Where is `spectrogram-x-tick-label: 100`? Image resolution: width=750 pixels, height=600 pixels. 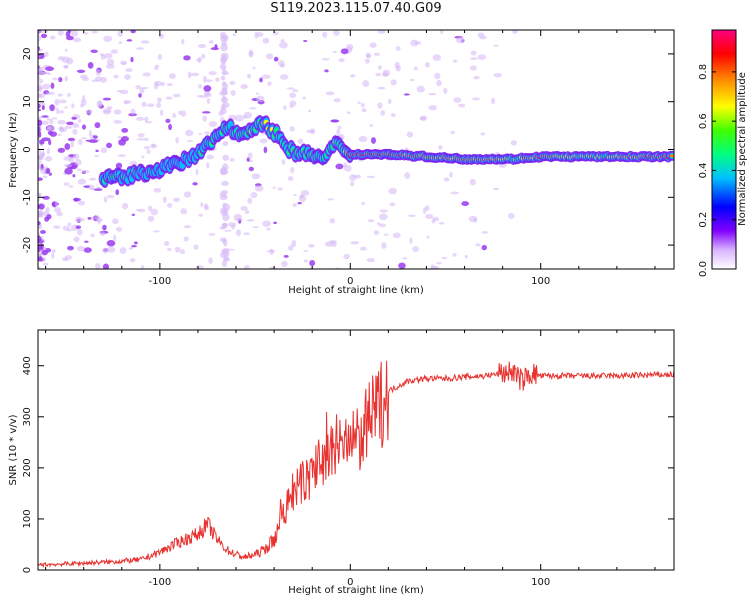 spectrogram-x-tick-label: 100 is located at coordinates (540, 281).